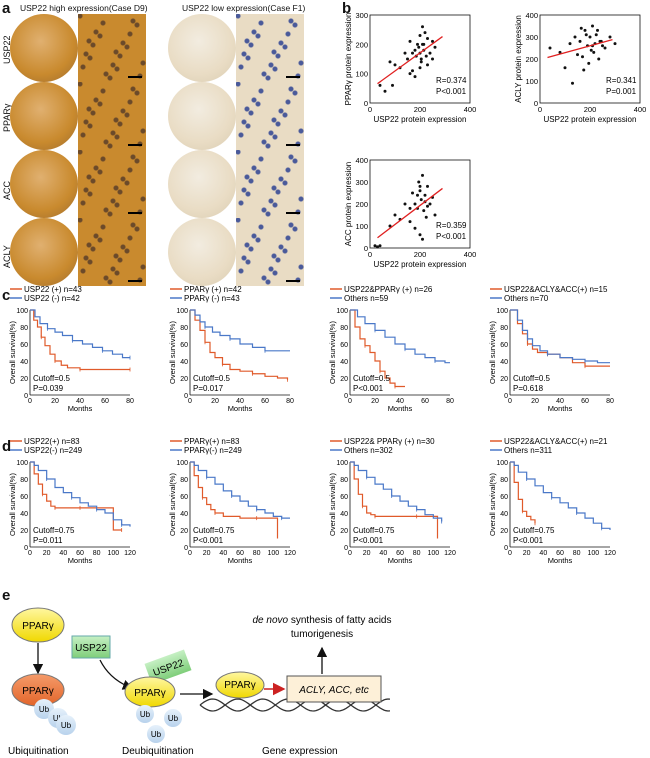  What do you see at coordinates (182, 311) in the screenshot?
I see `y-tick-label: 100` at bounding box center [182, 311].